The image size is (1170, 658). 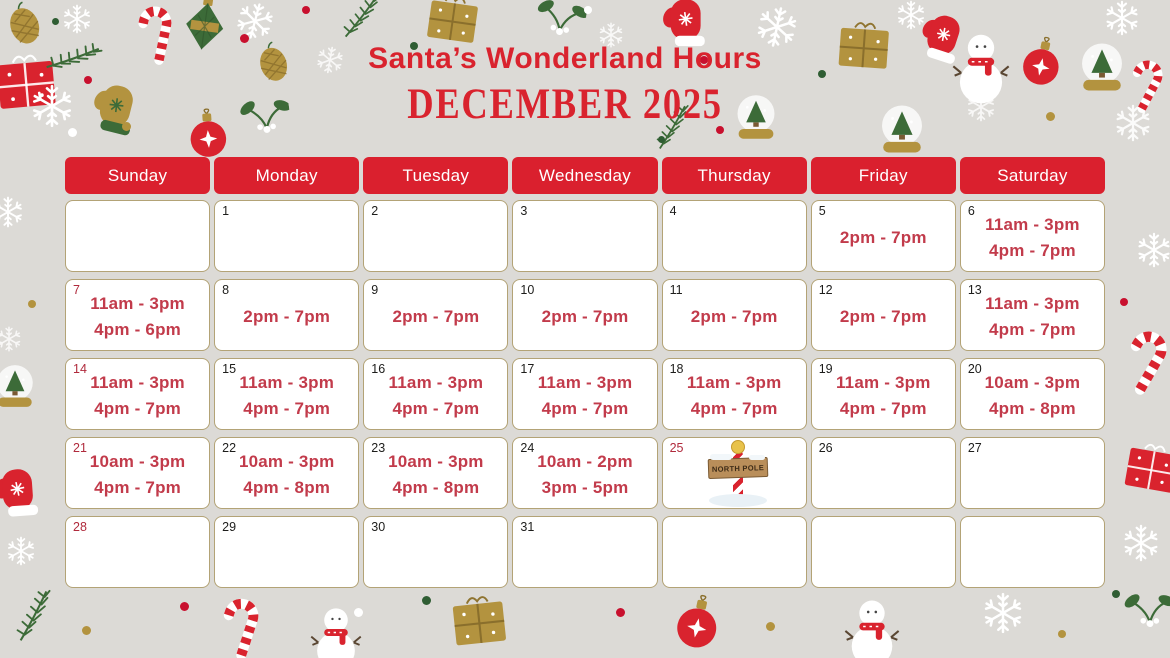 I want to click on date-number: 26, so click(x=825, y=448).